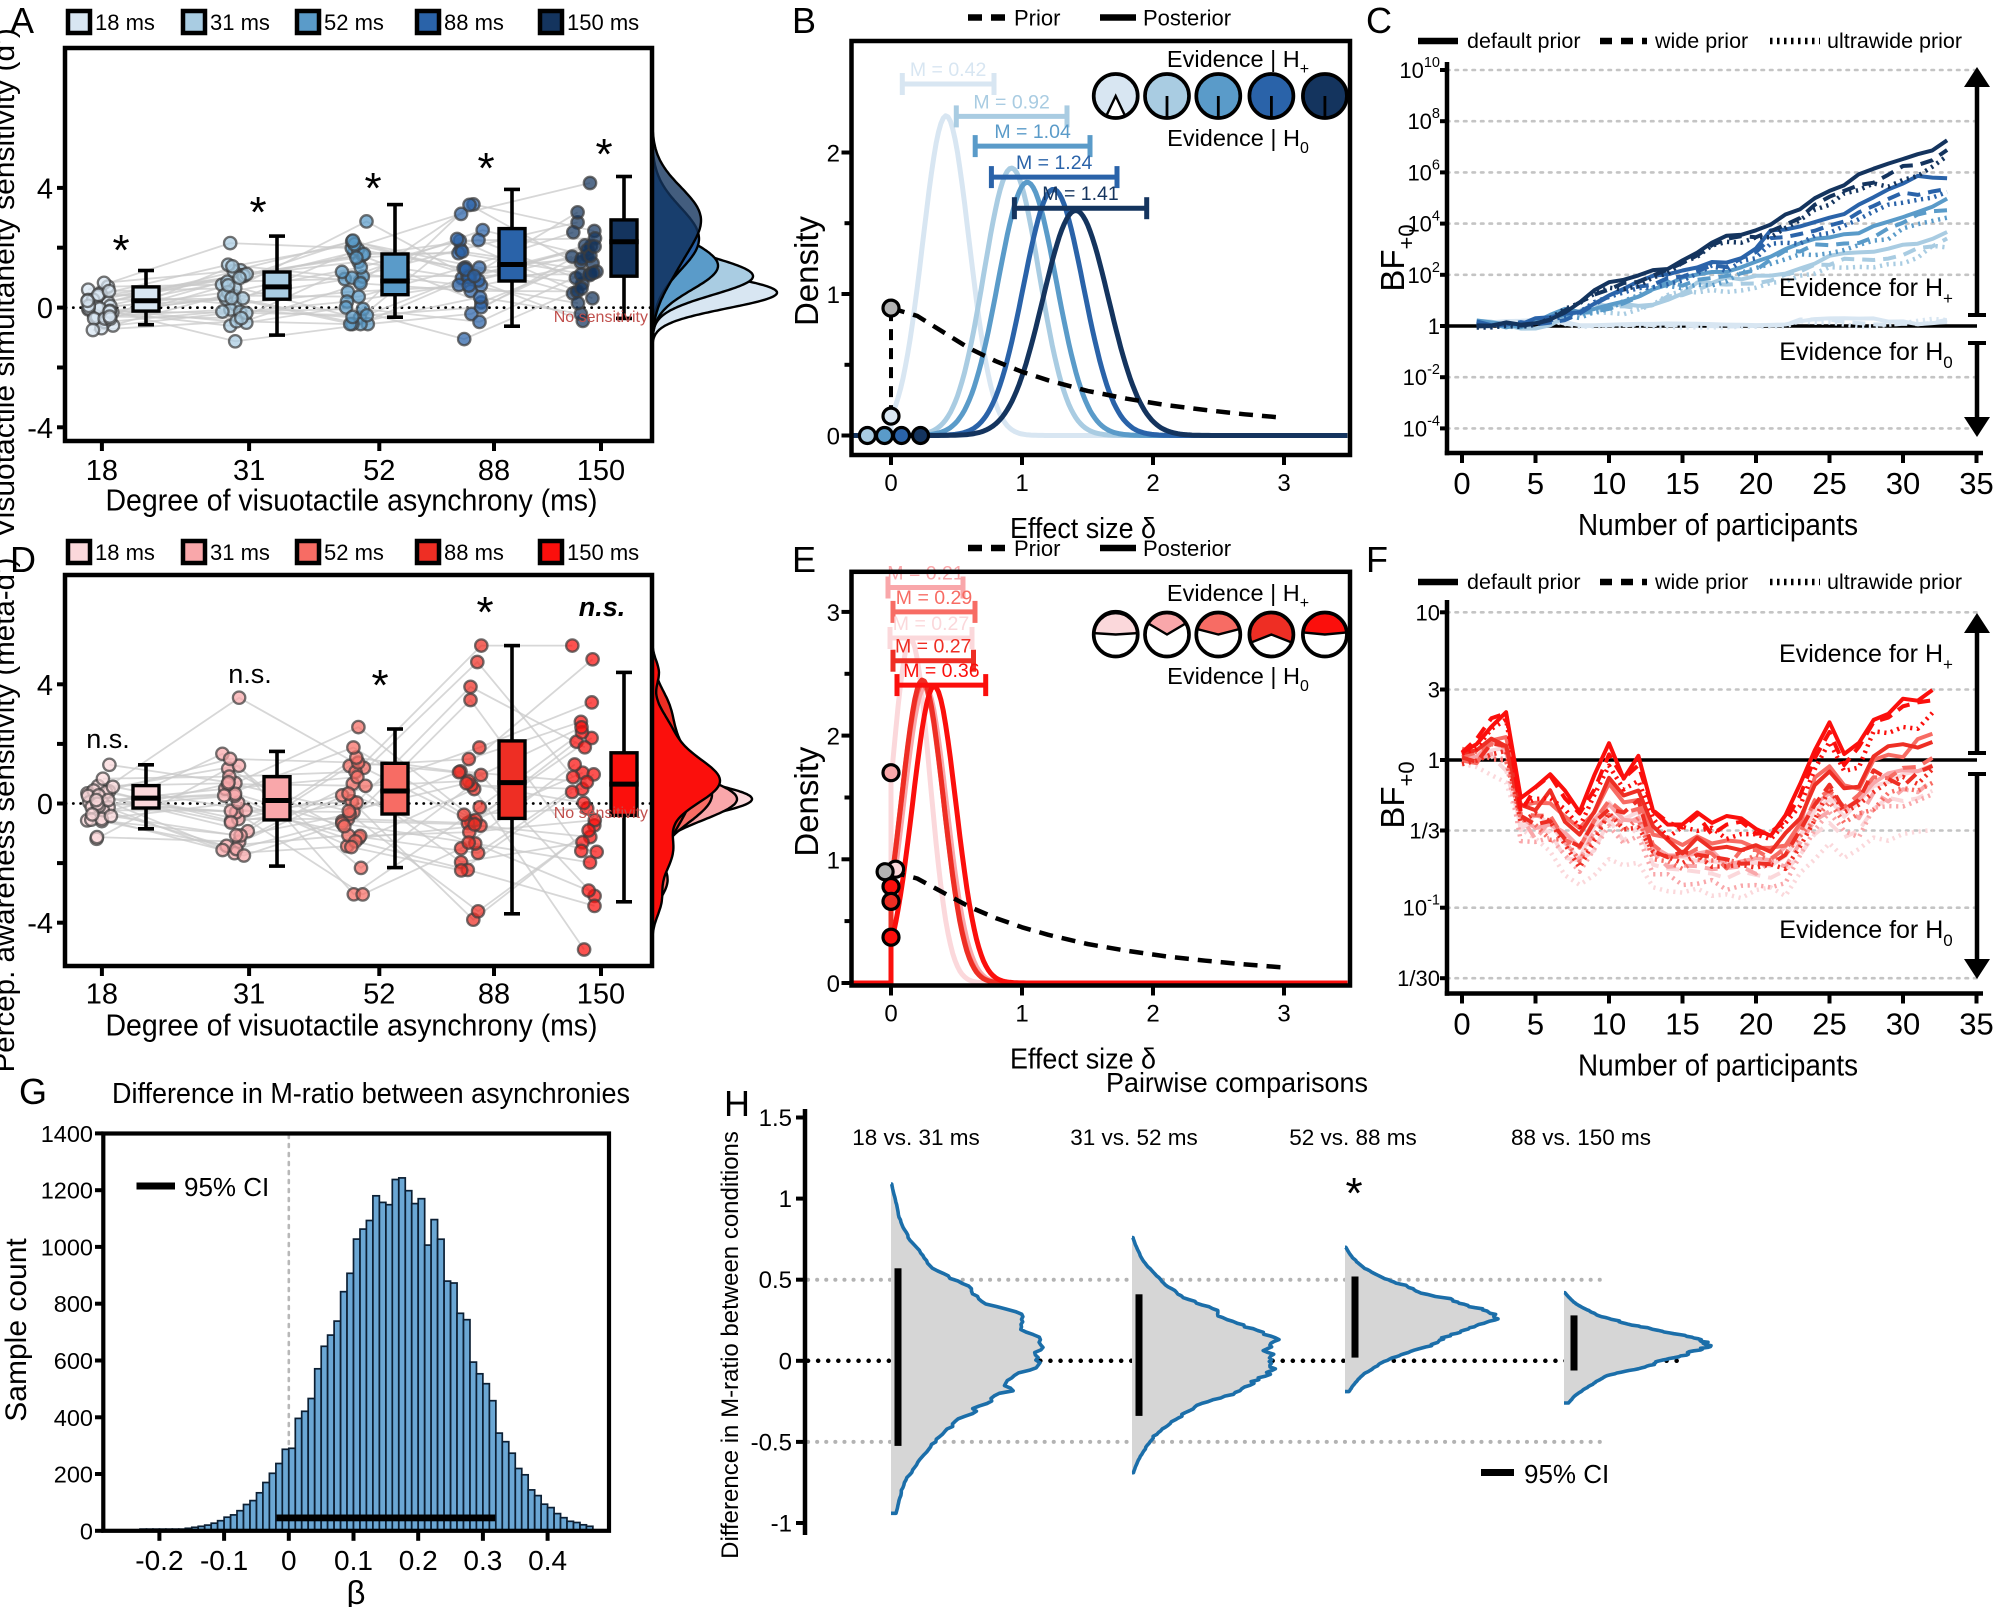 This screenshot has width=2000, height=1607. Describe the element at coordinates (67, 1134) in the screenshot. I see `svg-text: 1400` at that location.